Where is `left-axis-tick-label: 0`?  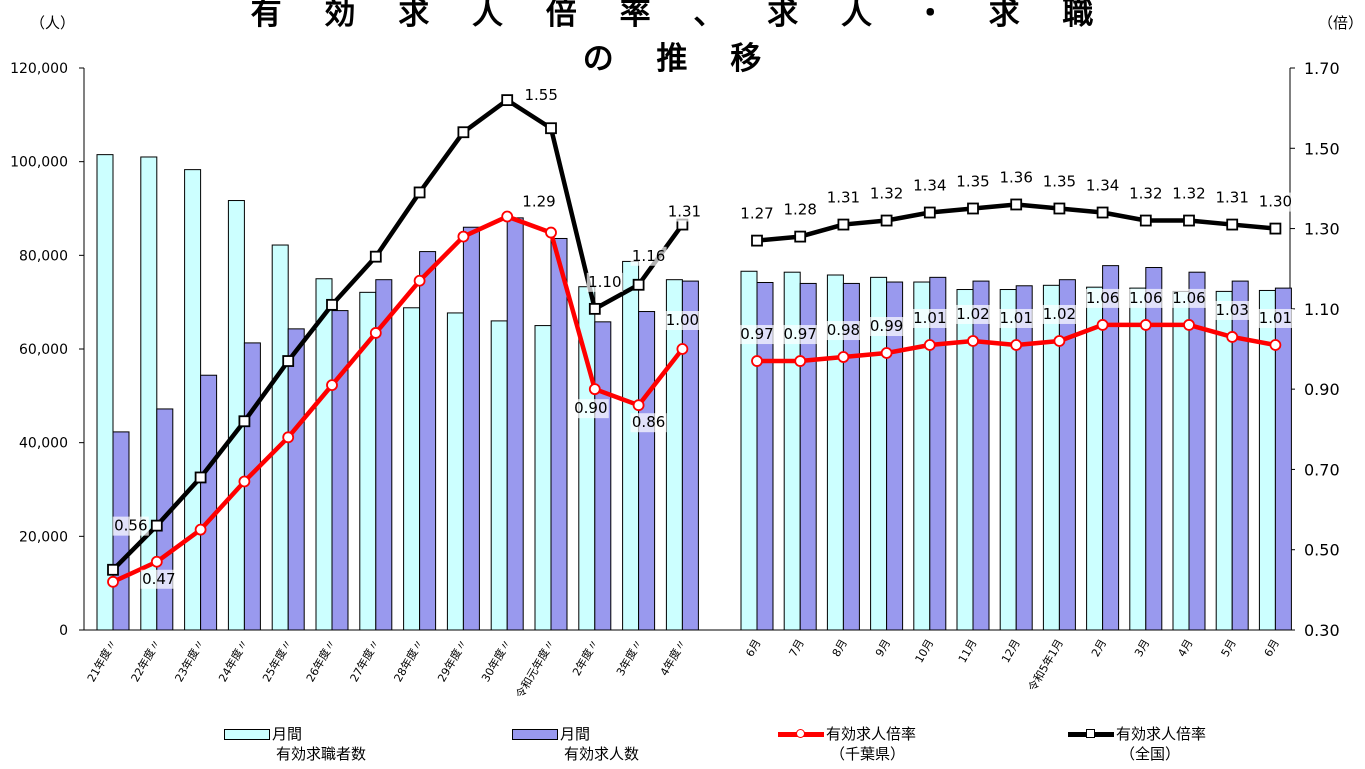 left-axis-tick-label: 0 is located at coordinates (63, 631).